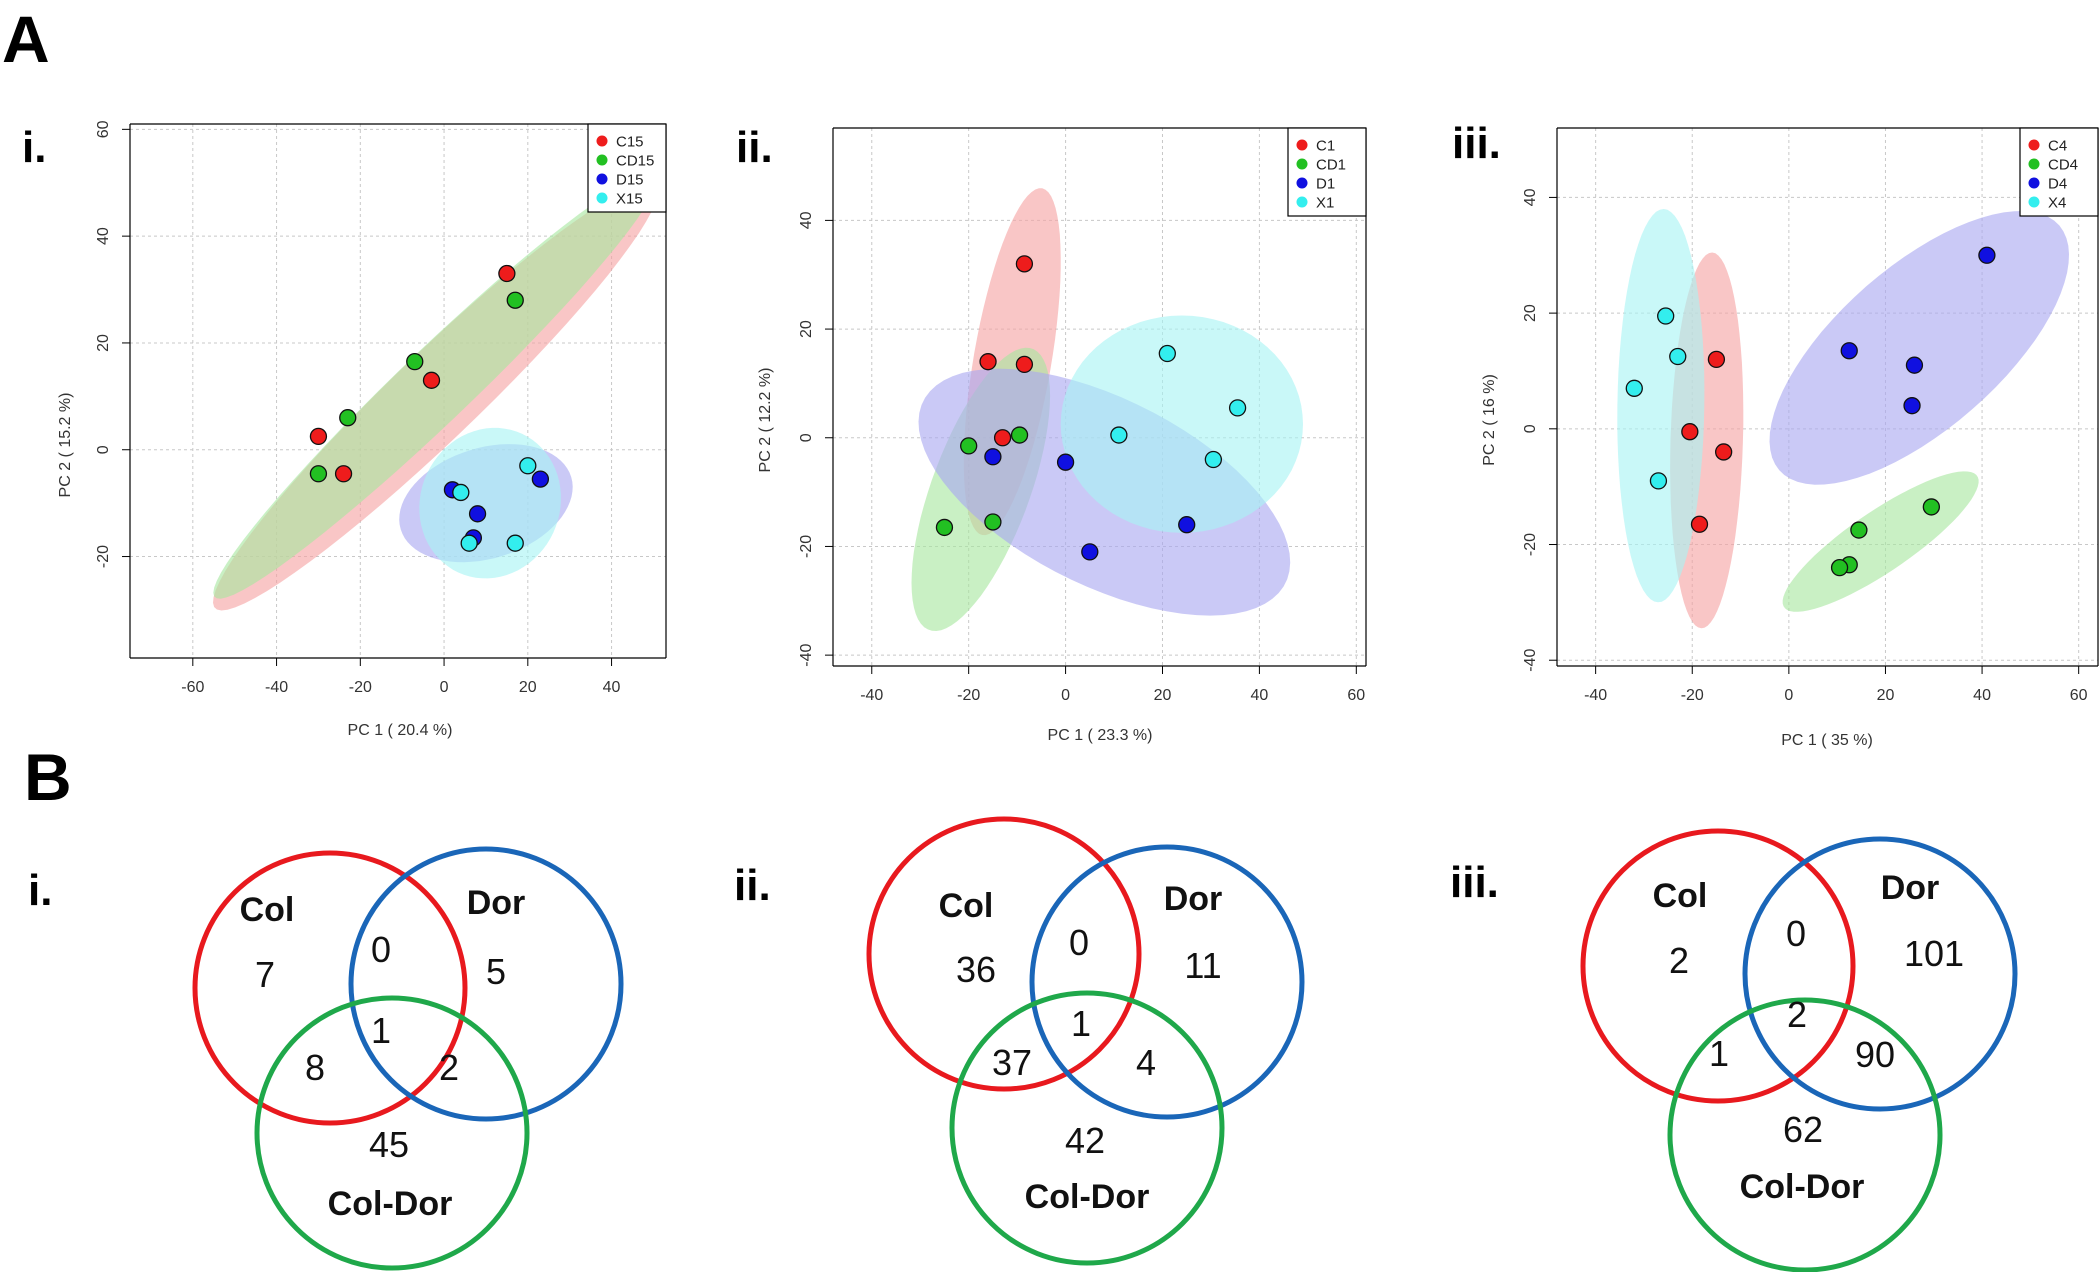 The height and width of the screenshot is (1272, 2100). I want to click on venn-count-col-coldor: 8, so click(315, 1067).